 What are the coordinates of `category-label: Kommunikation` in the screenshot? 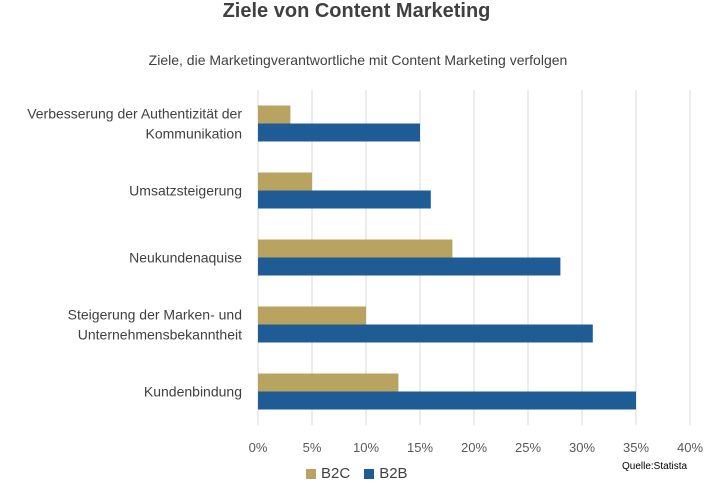 It's located at (194, 134).